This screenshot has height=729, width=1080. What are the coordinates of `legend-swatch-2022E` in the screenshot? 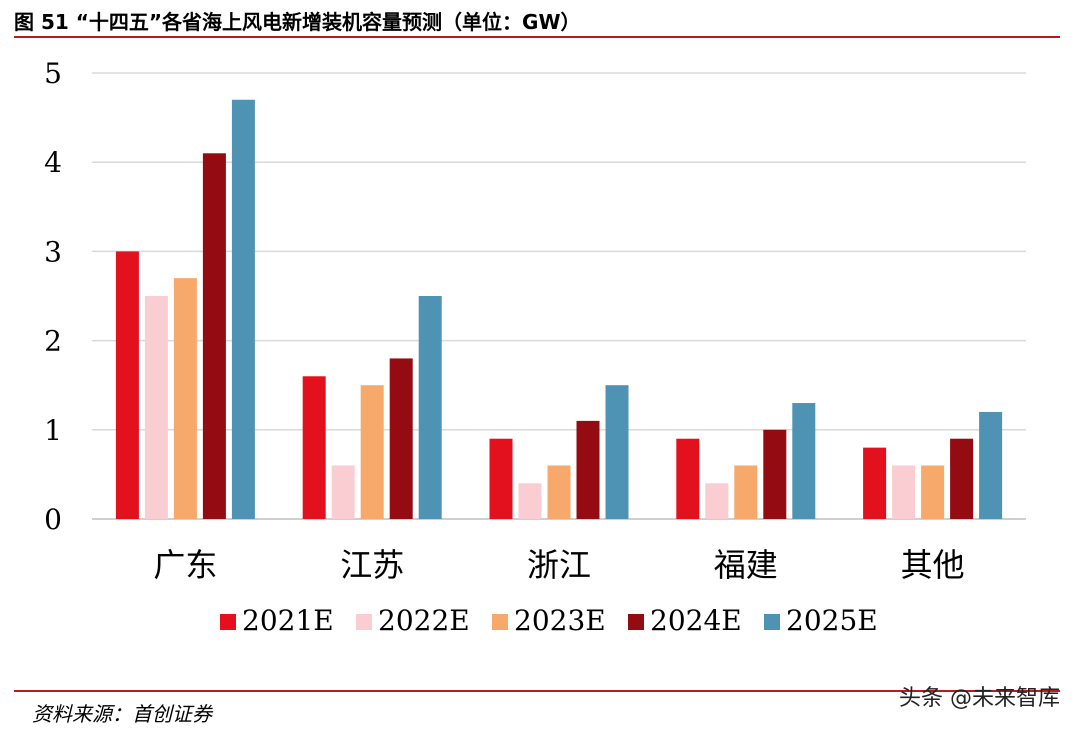 It's located at (364, 622).